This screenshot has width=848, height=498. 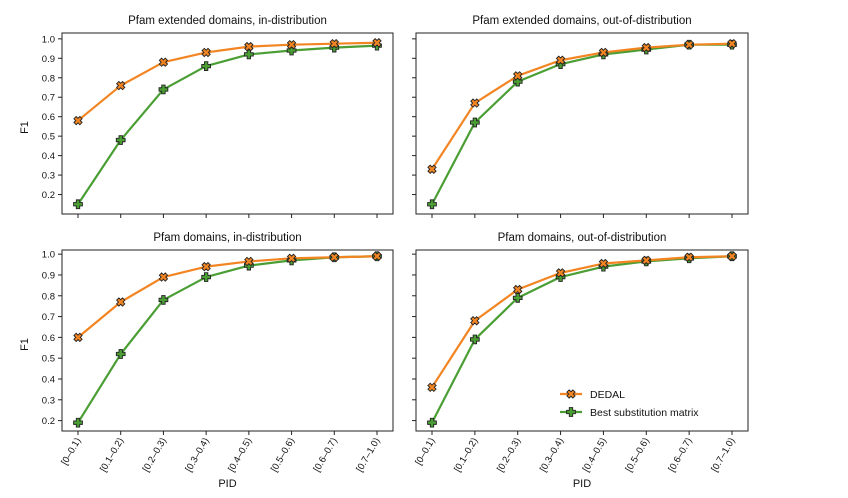 I want to click on x-tick-label: [0.7–1.0), so click(x=368, y=455).